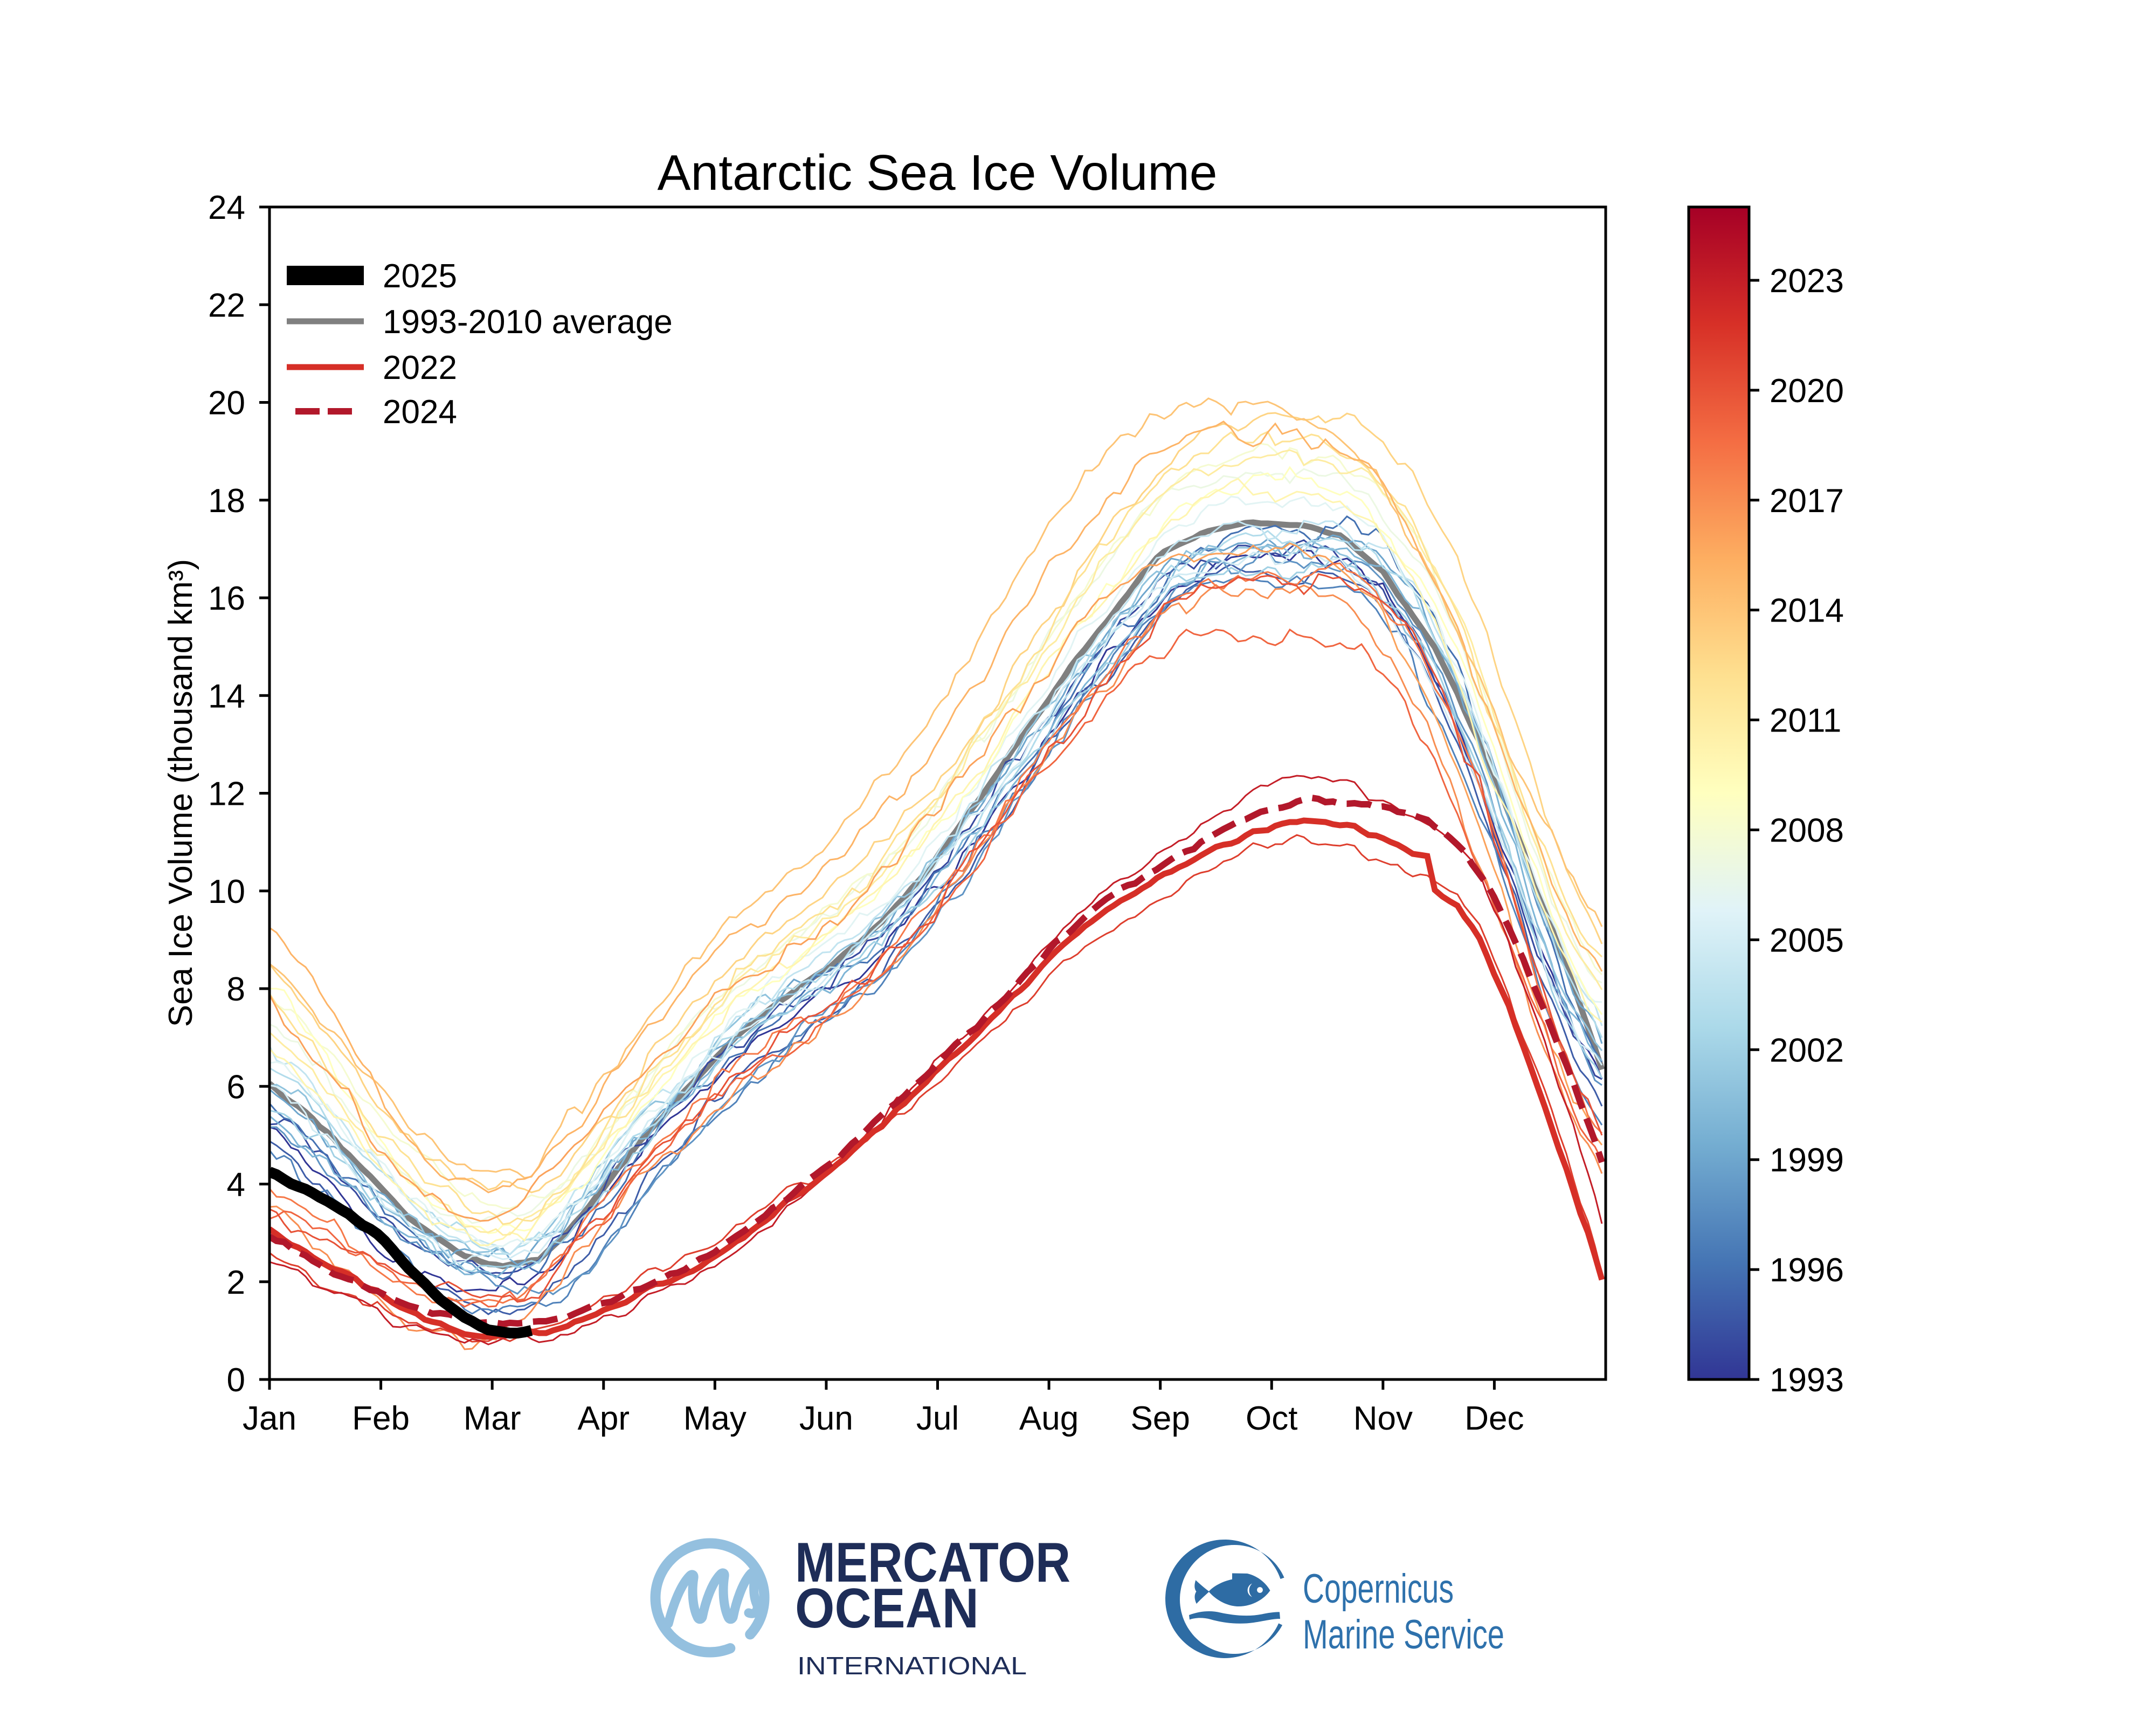 The height and width of the screenshot is (1725, 2156). I want to click on svg-text: 1993-2010 average, so click(528, 322).